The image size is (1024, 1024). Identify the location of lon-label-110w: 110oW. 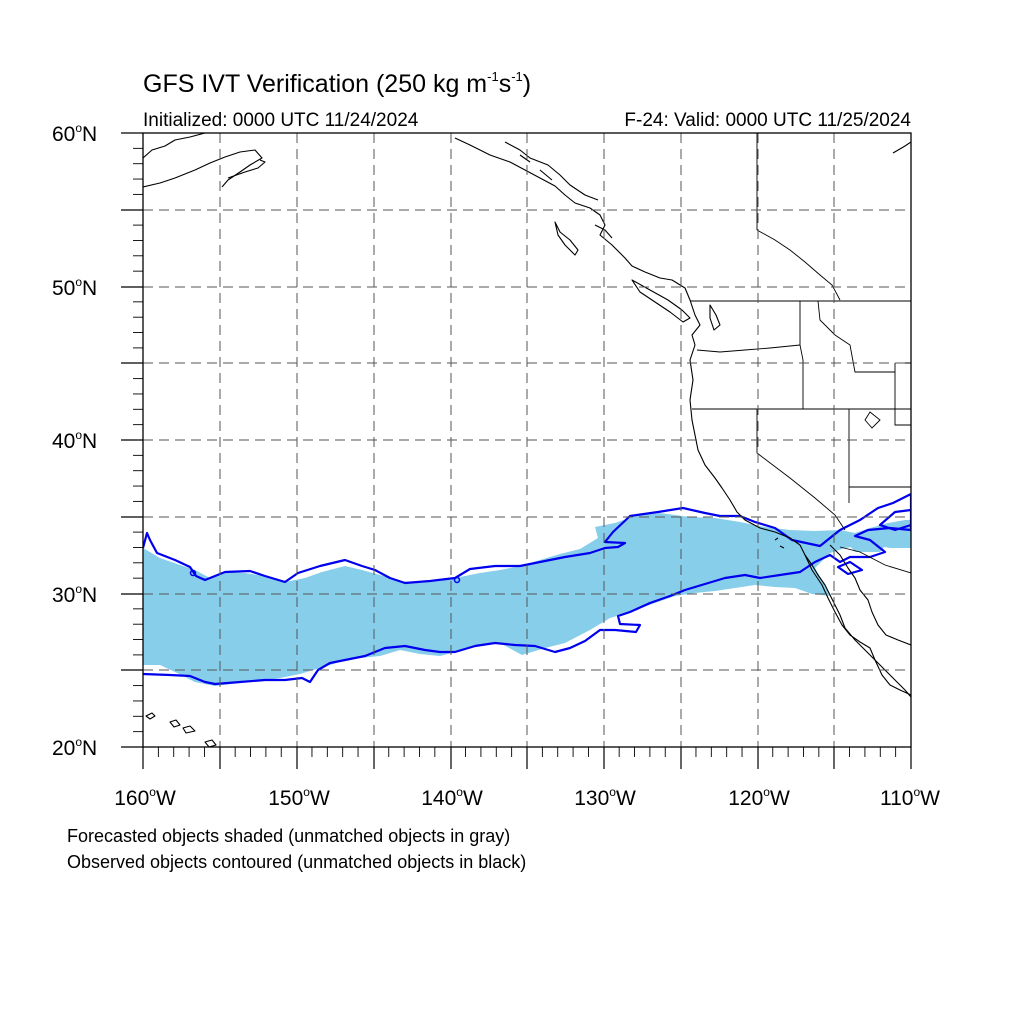
(910, 797).